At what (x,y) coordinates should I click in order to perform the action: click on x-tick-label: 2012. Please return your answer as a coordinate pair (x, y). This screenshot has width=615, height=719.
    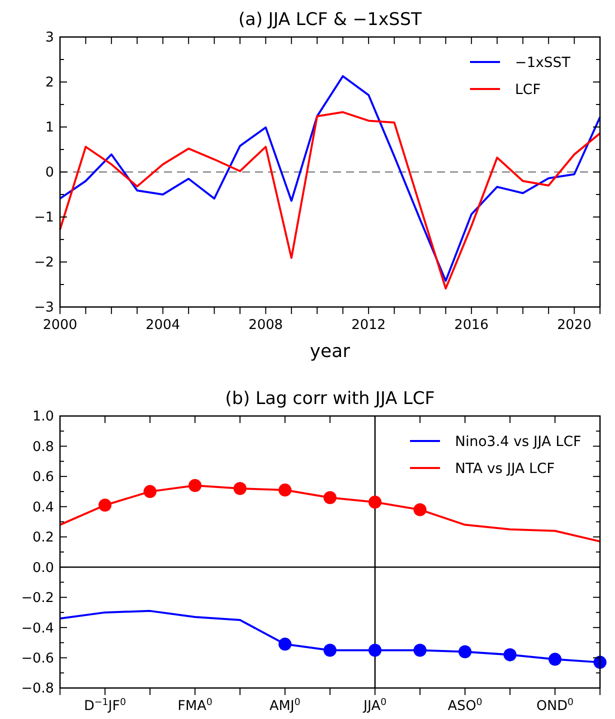
    Looking at the image, I should click on (368, 325).